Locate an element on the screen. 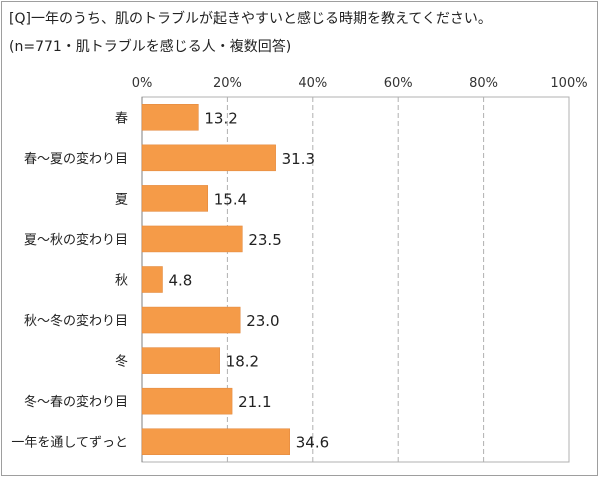  data-label: 4.8 is located at coordinates (180, 281).